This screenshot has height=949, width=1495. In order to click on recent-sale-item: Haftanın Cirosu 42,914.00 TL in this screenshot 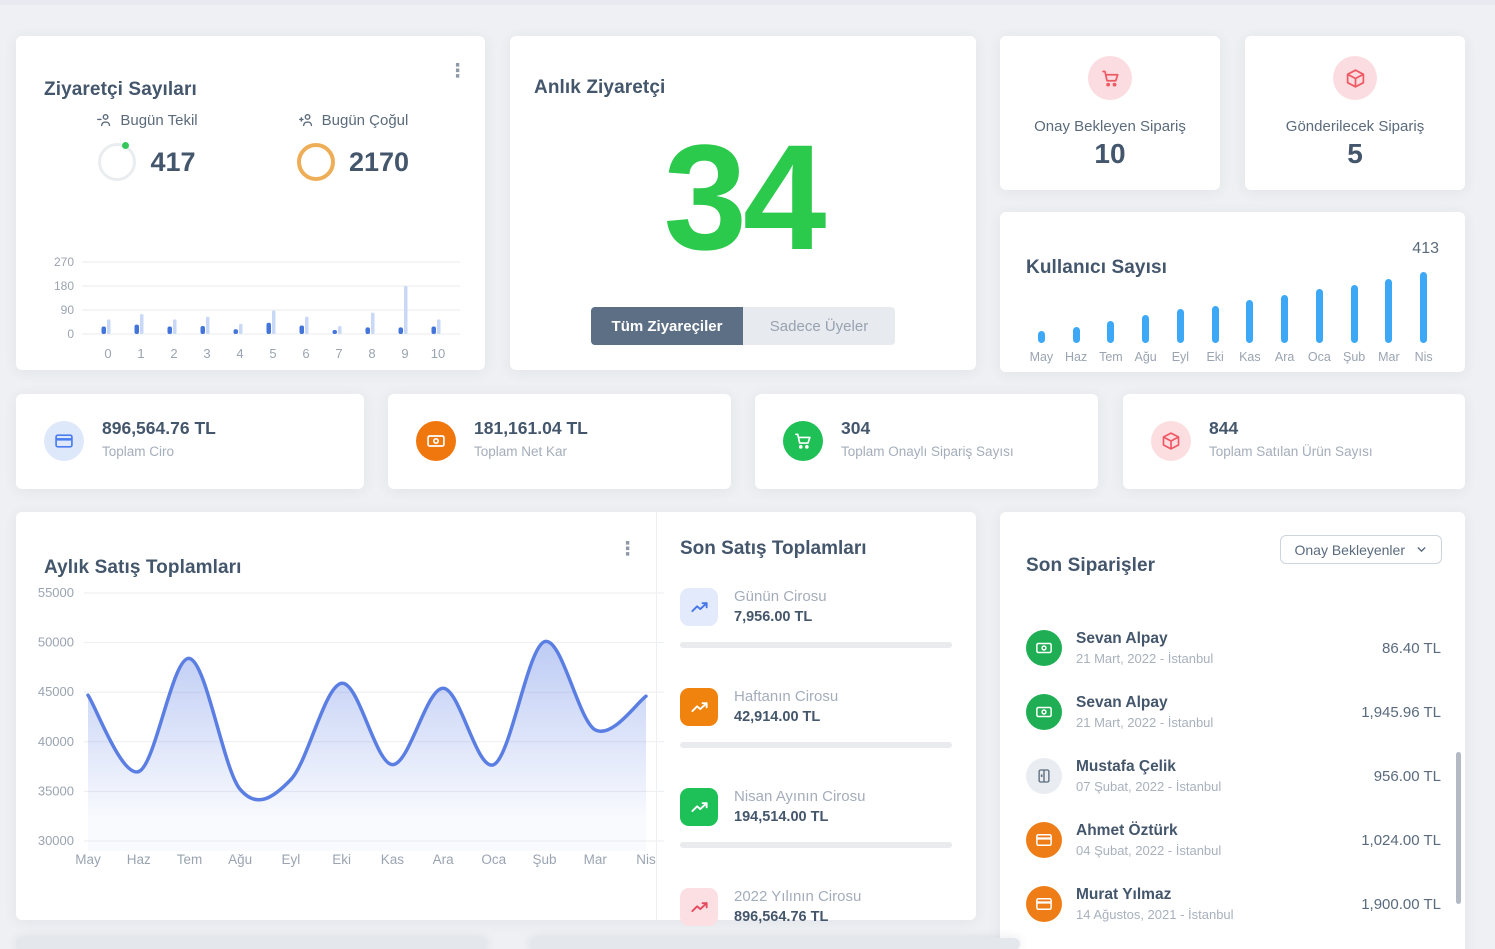, I will do `click(816, 718)`.